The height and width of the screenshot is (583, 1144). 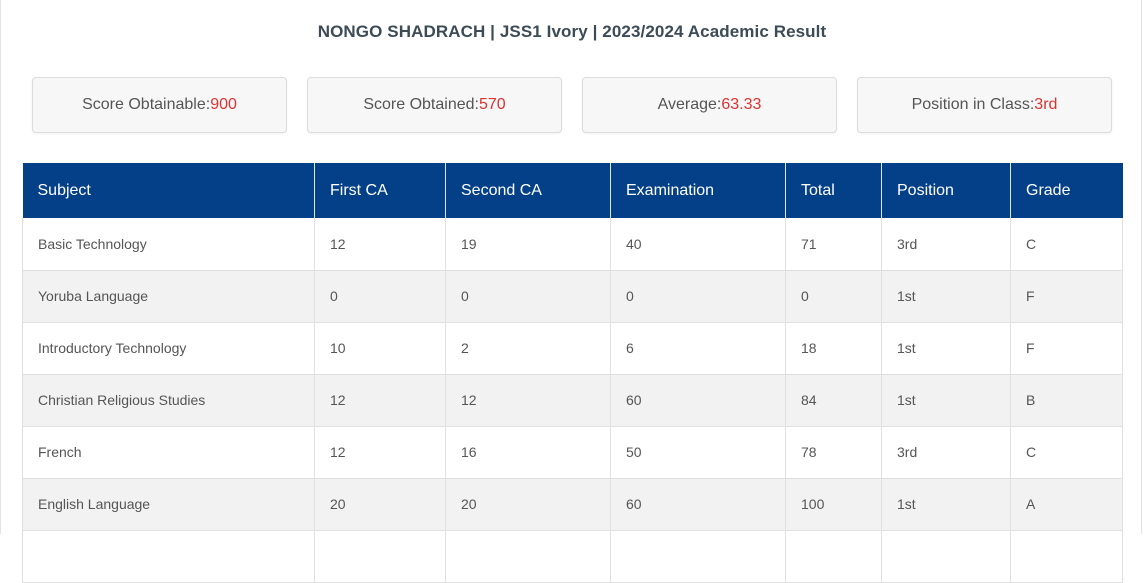 What do you see at coordinates (380, 556) in the screenshot?
I see `cell-first-ca` at bounding box center [380, 556].